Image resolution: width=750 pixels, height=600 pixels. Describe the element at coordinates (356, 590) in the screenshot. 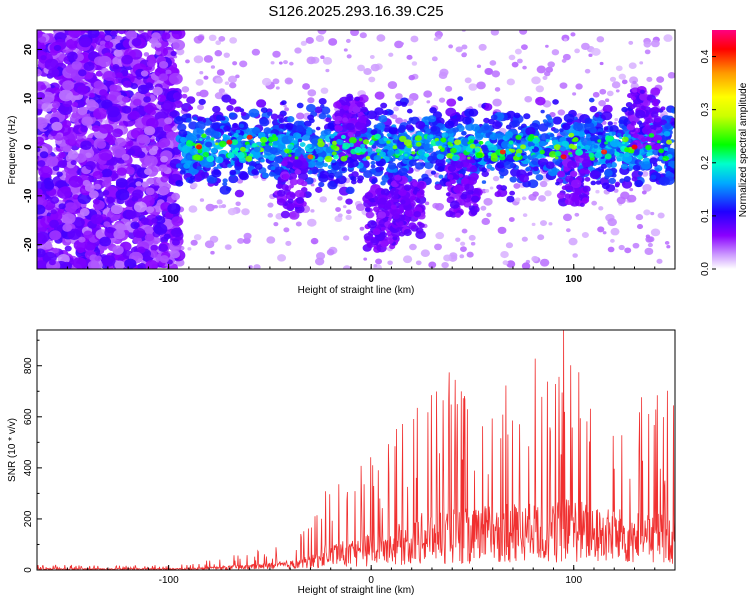

I see `snr-x-label: Height of straight line (km)` at that location.